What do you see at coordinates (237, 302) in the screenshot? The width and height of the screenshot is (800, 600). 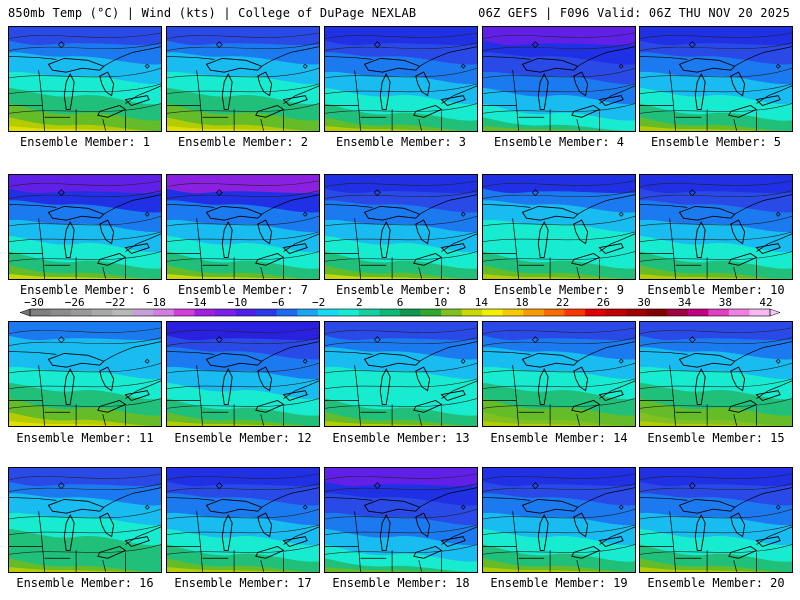 I see `colorbar-tick-label: −10` at bounding box center [237, 302].